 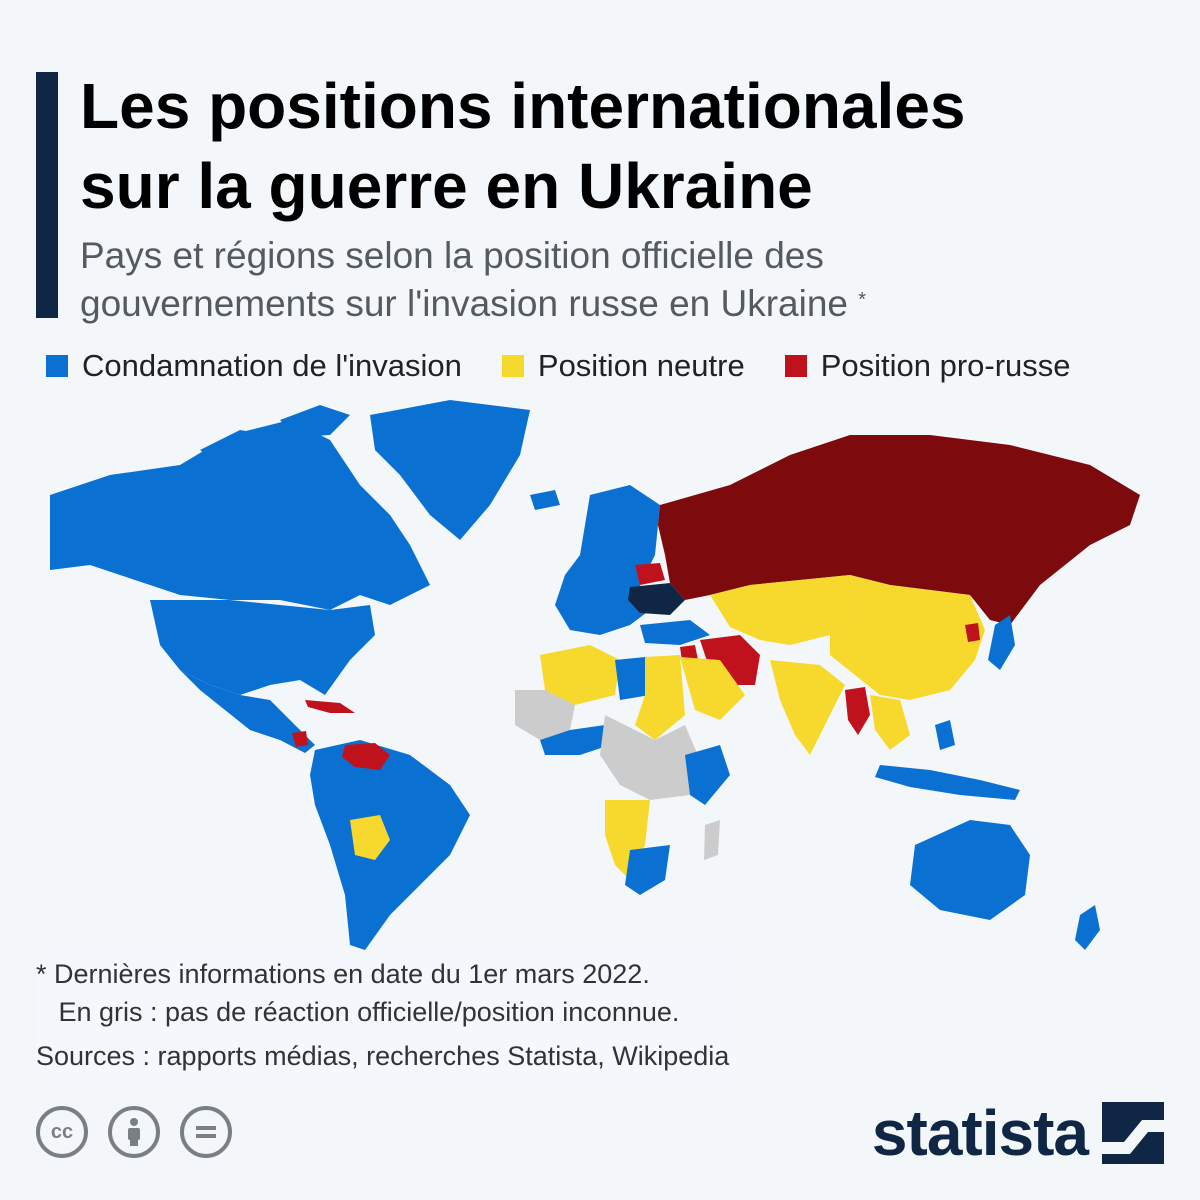 I want to click on map-region-syria, so click(x=689, y=653).